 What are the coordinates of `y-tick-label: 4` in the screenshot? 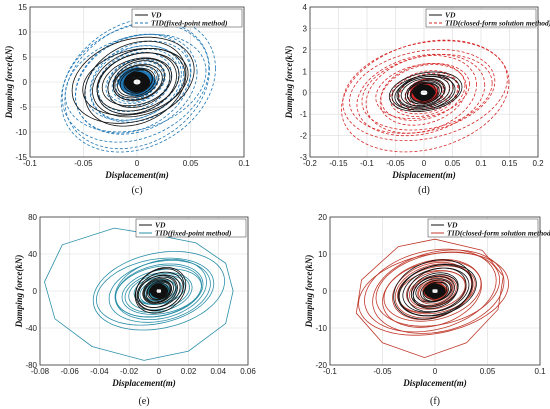 It's located at (305, 7).